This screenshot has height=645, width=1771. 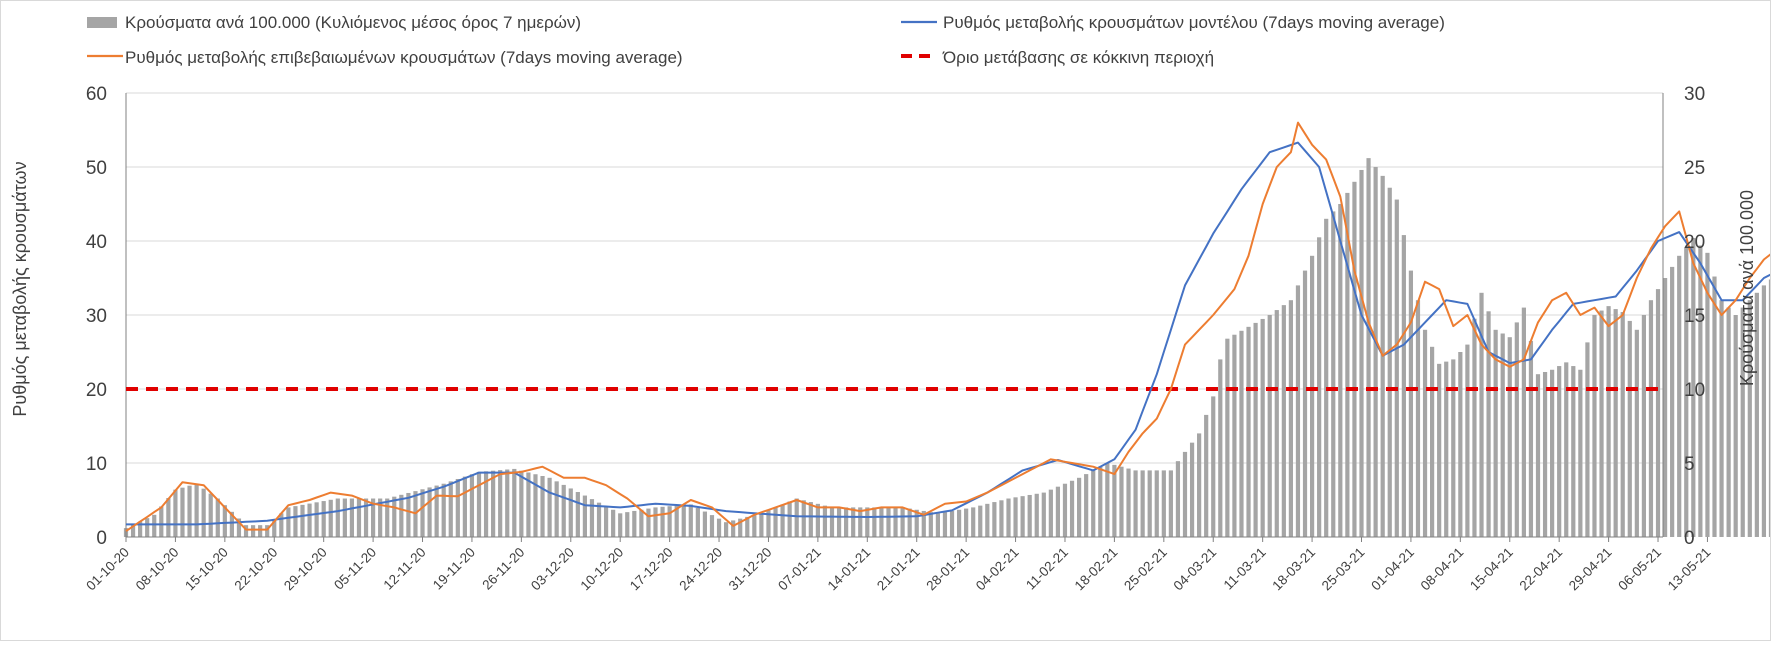 I want to click on y-axis-right-label: Κρούσματα ανά 100.000, so click(x=1747, y=288).